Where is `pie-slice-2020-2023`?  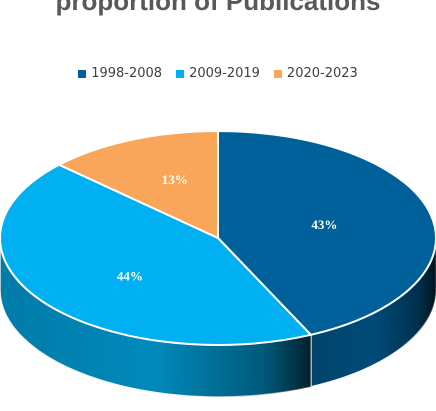 pie-slice-2020-2023 is located at coordinates (137, 184).